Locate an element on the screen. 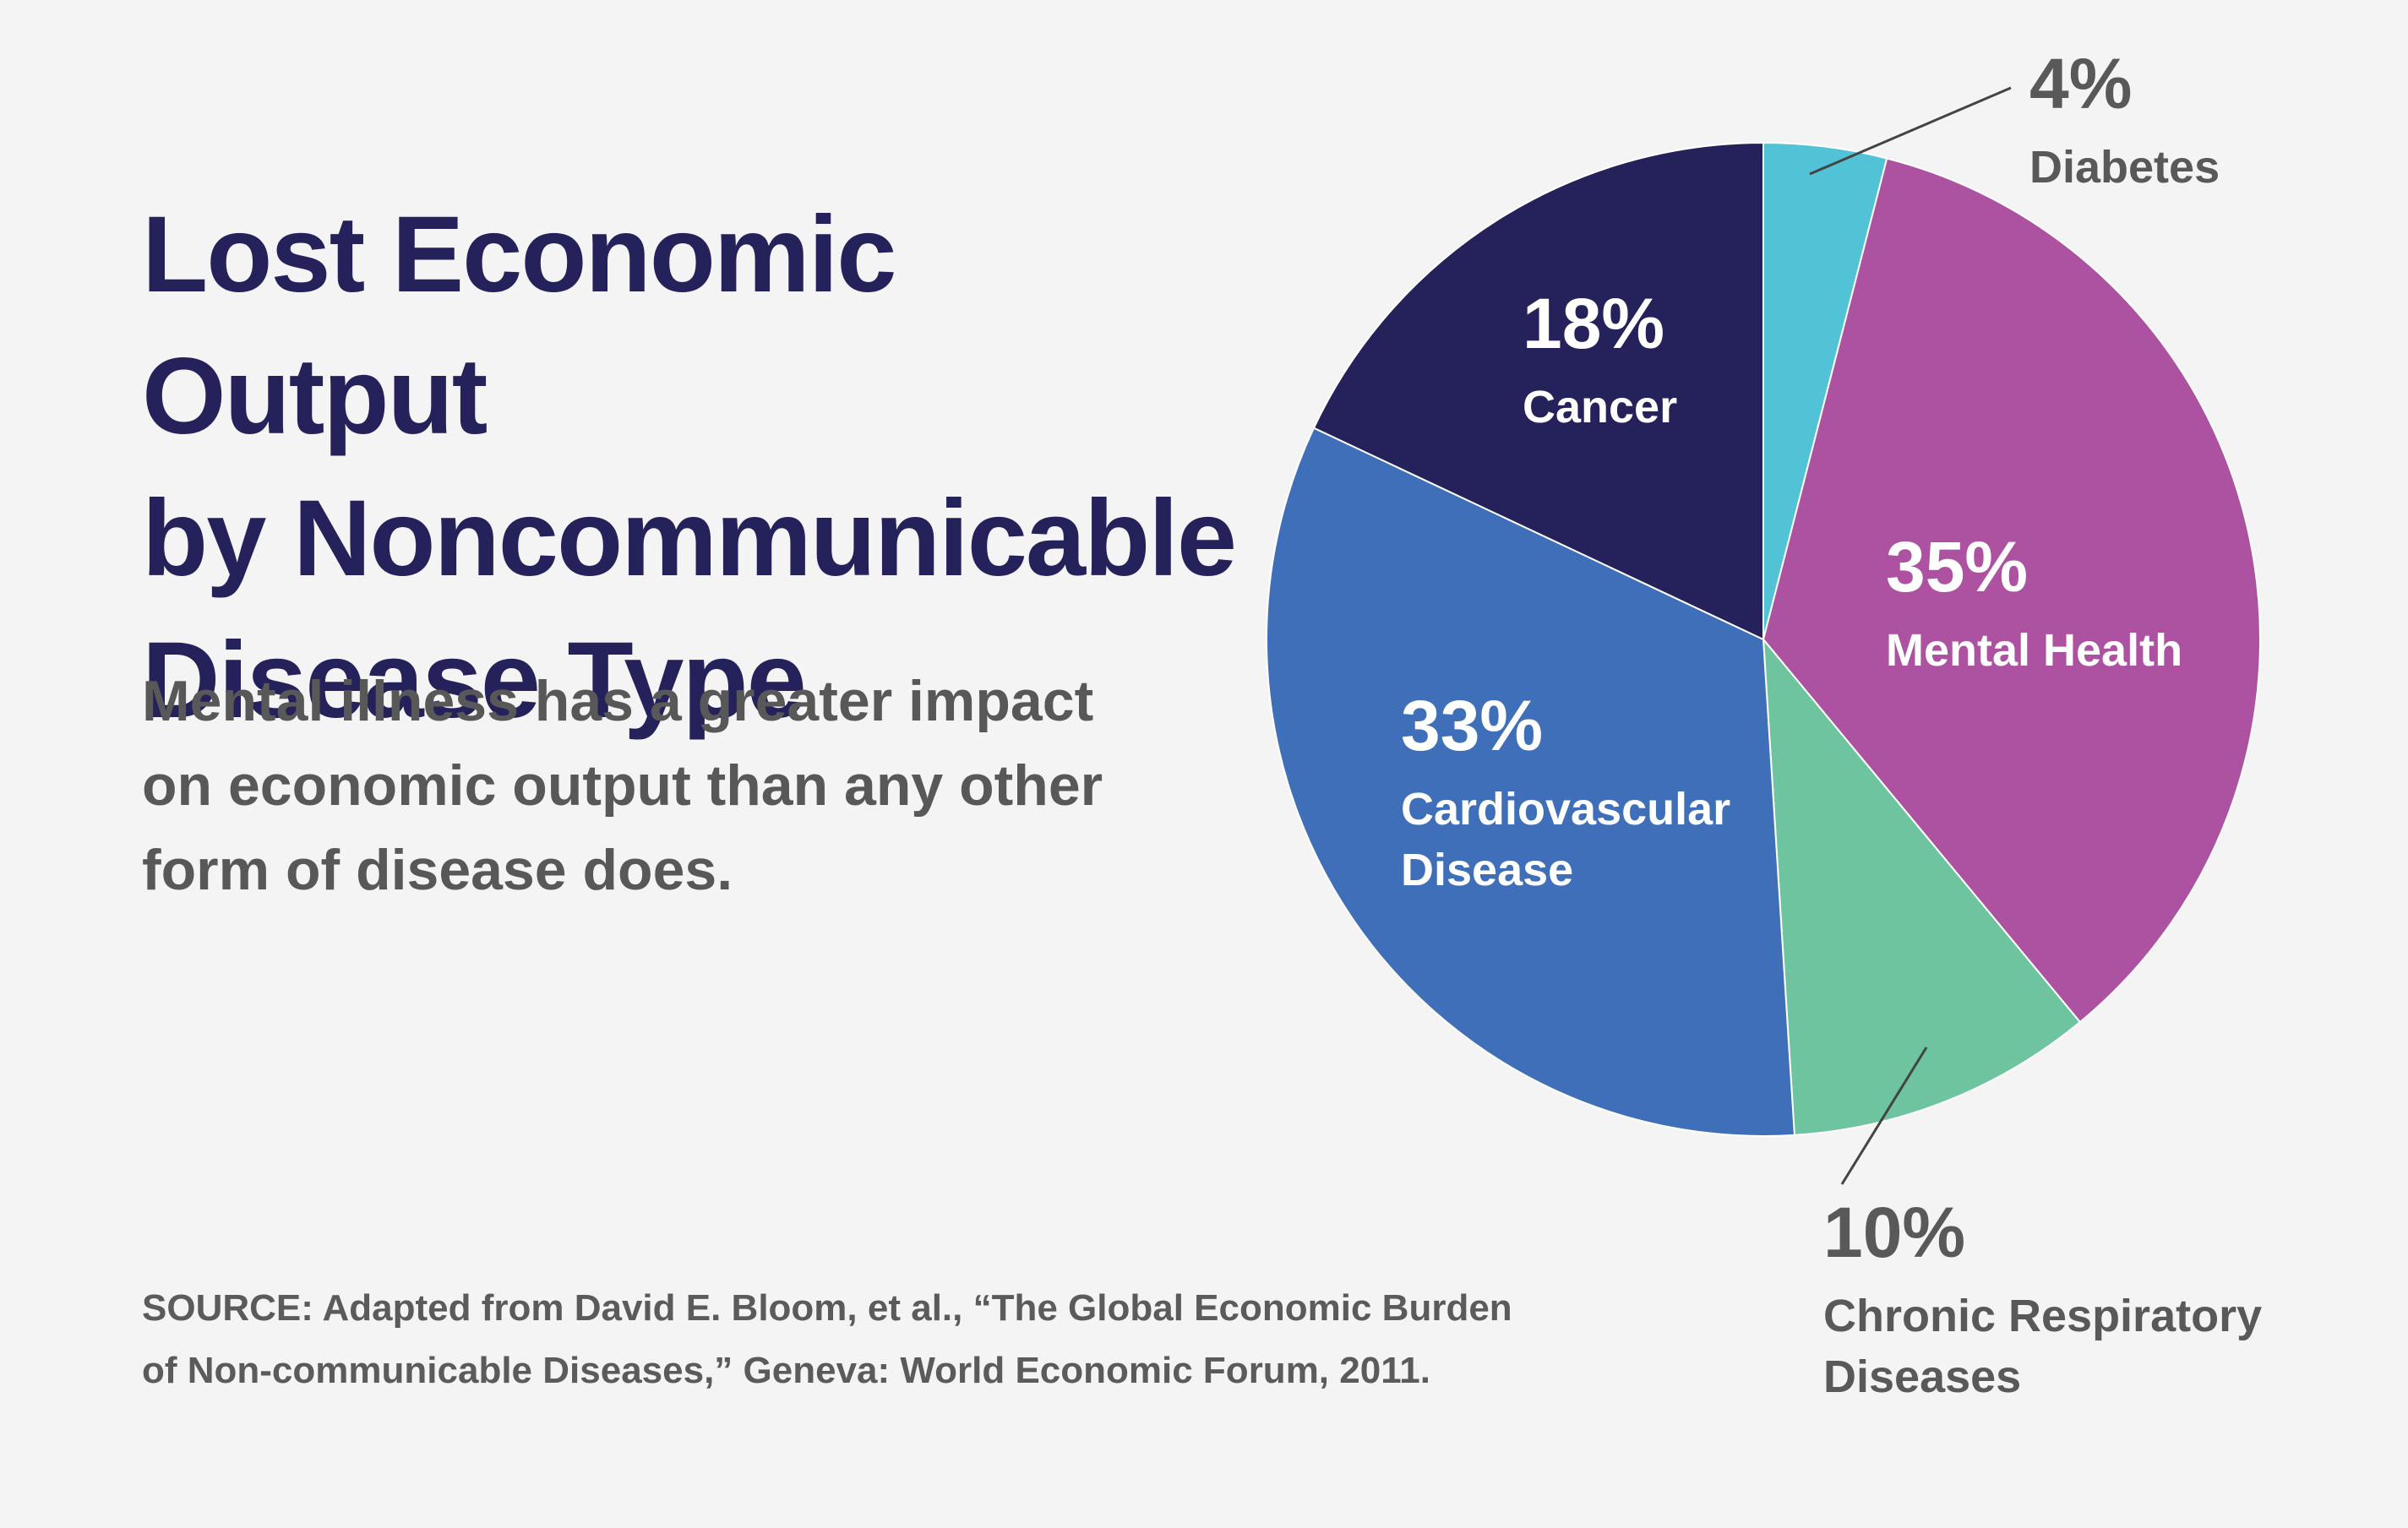 Image resolution: width=2408 pixels, height=1528 pixels. chart-subtitle-line: form of disease does. is located at coordinates (437, 870).